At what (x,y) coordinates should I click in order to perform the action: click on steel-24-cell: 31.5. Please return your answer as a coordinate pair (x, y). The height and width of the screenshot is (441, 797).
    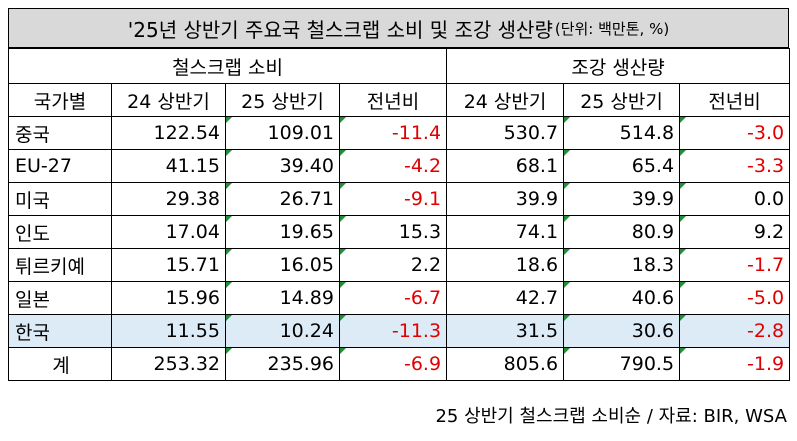
    Looking at the image, I should click on (505, 331).